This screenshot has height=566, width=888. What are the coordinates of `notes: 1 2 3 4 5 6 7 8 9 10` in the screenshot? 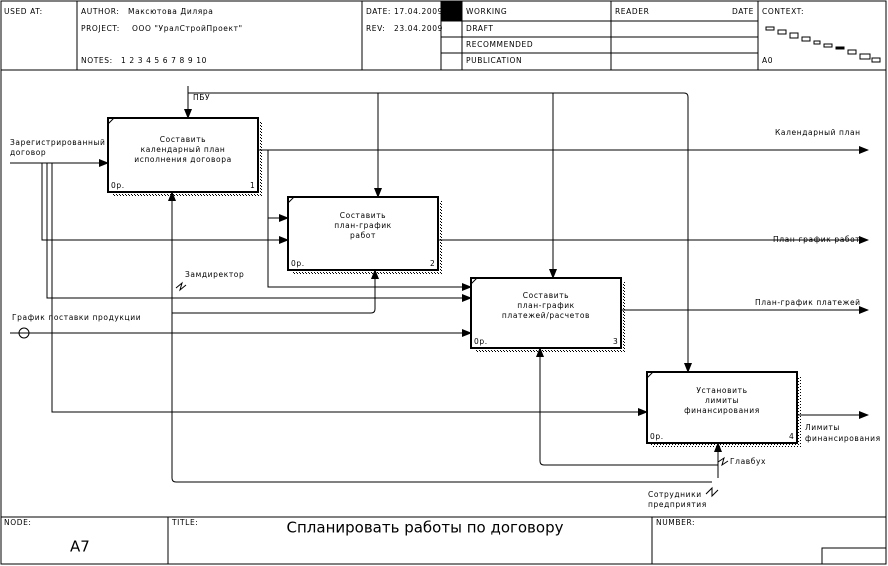 It's located at (164, 60).